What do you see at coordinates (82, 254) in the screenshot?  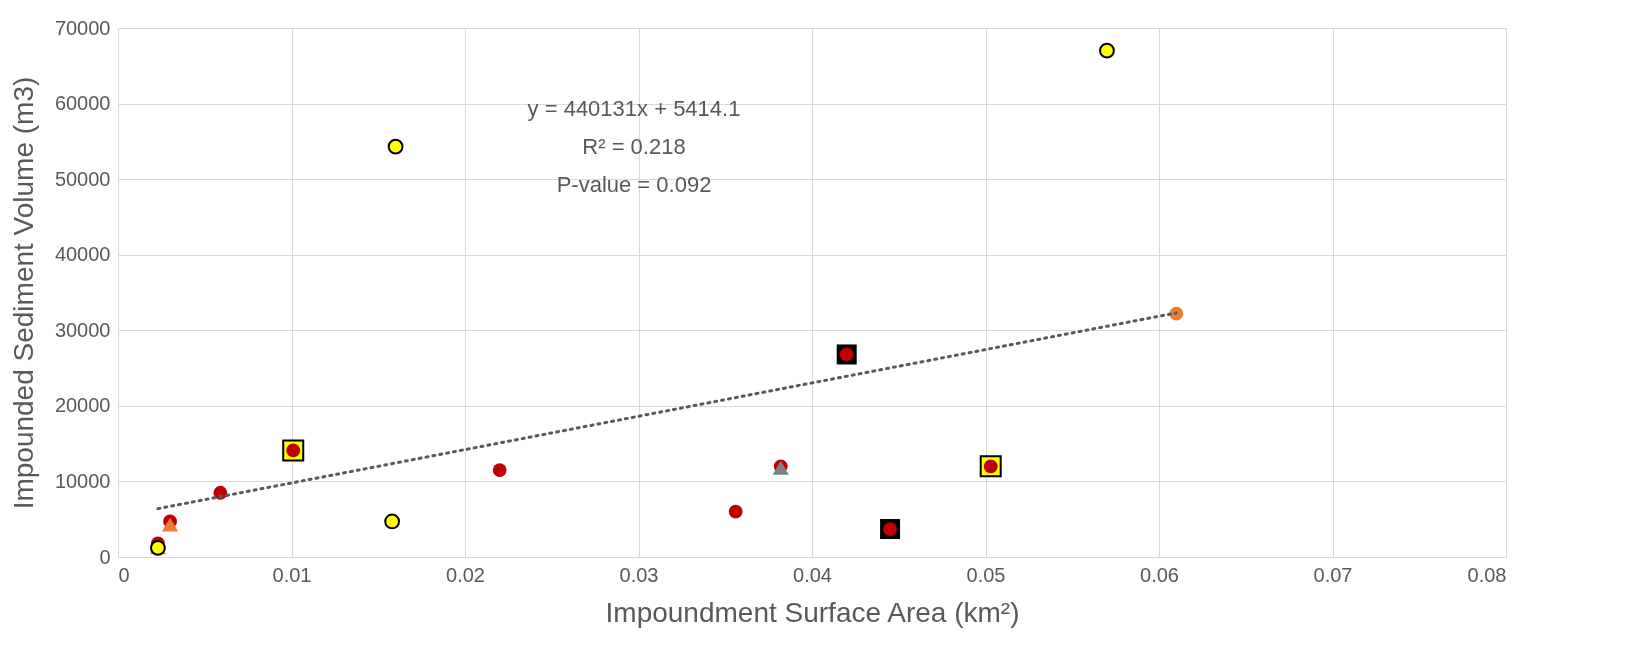 I see `y-tick-label: 40000` at bounding box center [82, 254].